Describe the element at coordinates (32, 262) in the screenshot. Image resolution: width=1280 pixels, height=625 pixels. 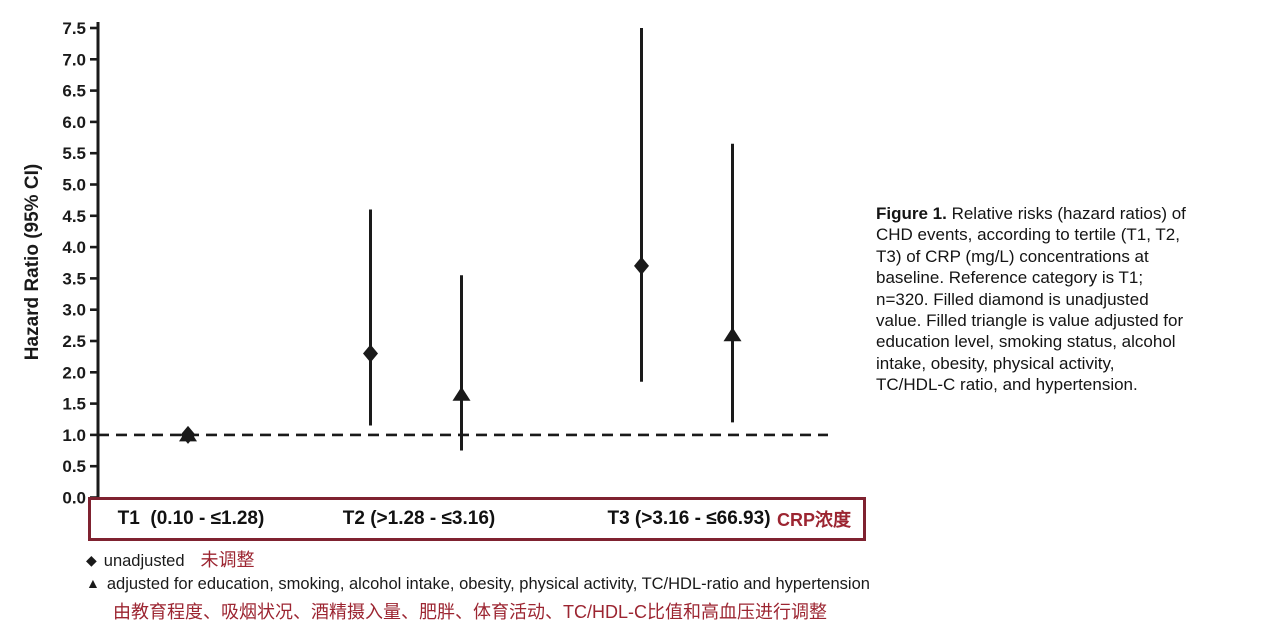
I see `y-axis-title: Hazard Ratio (95% CI)` at that location.